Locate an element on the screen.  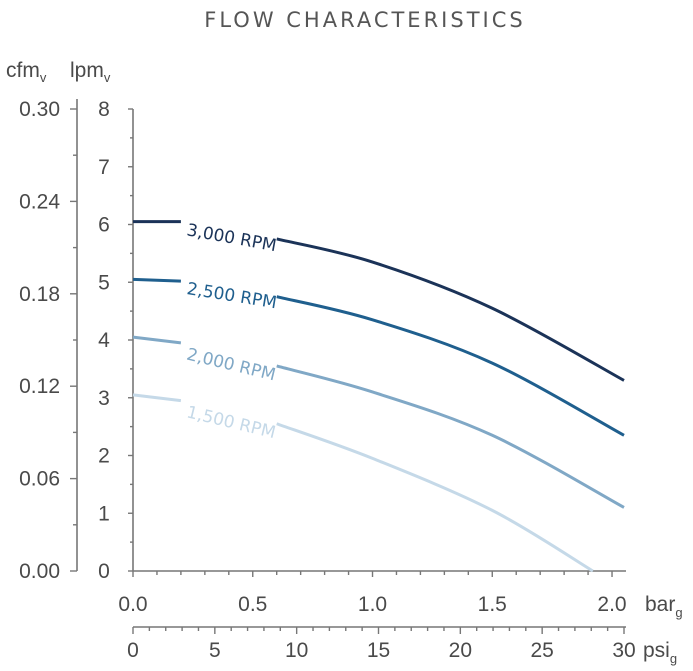
lpm-tick-label: 8 is located at coordinates (104, 109).